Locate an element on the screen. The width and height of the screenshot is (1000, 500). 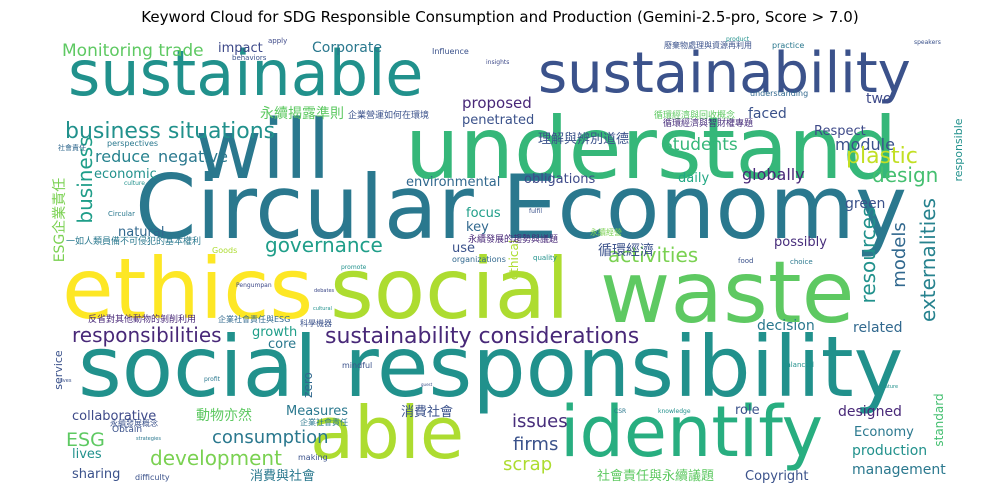
word-esg: ESG is located at coordinates (85, 440).